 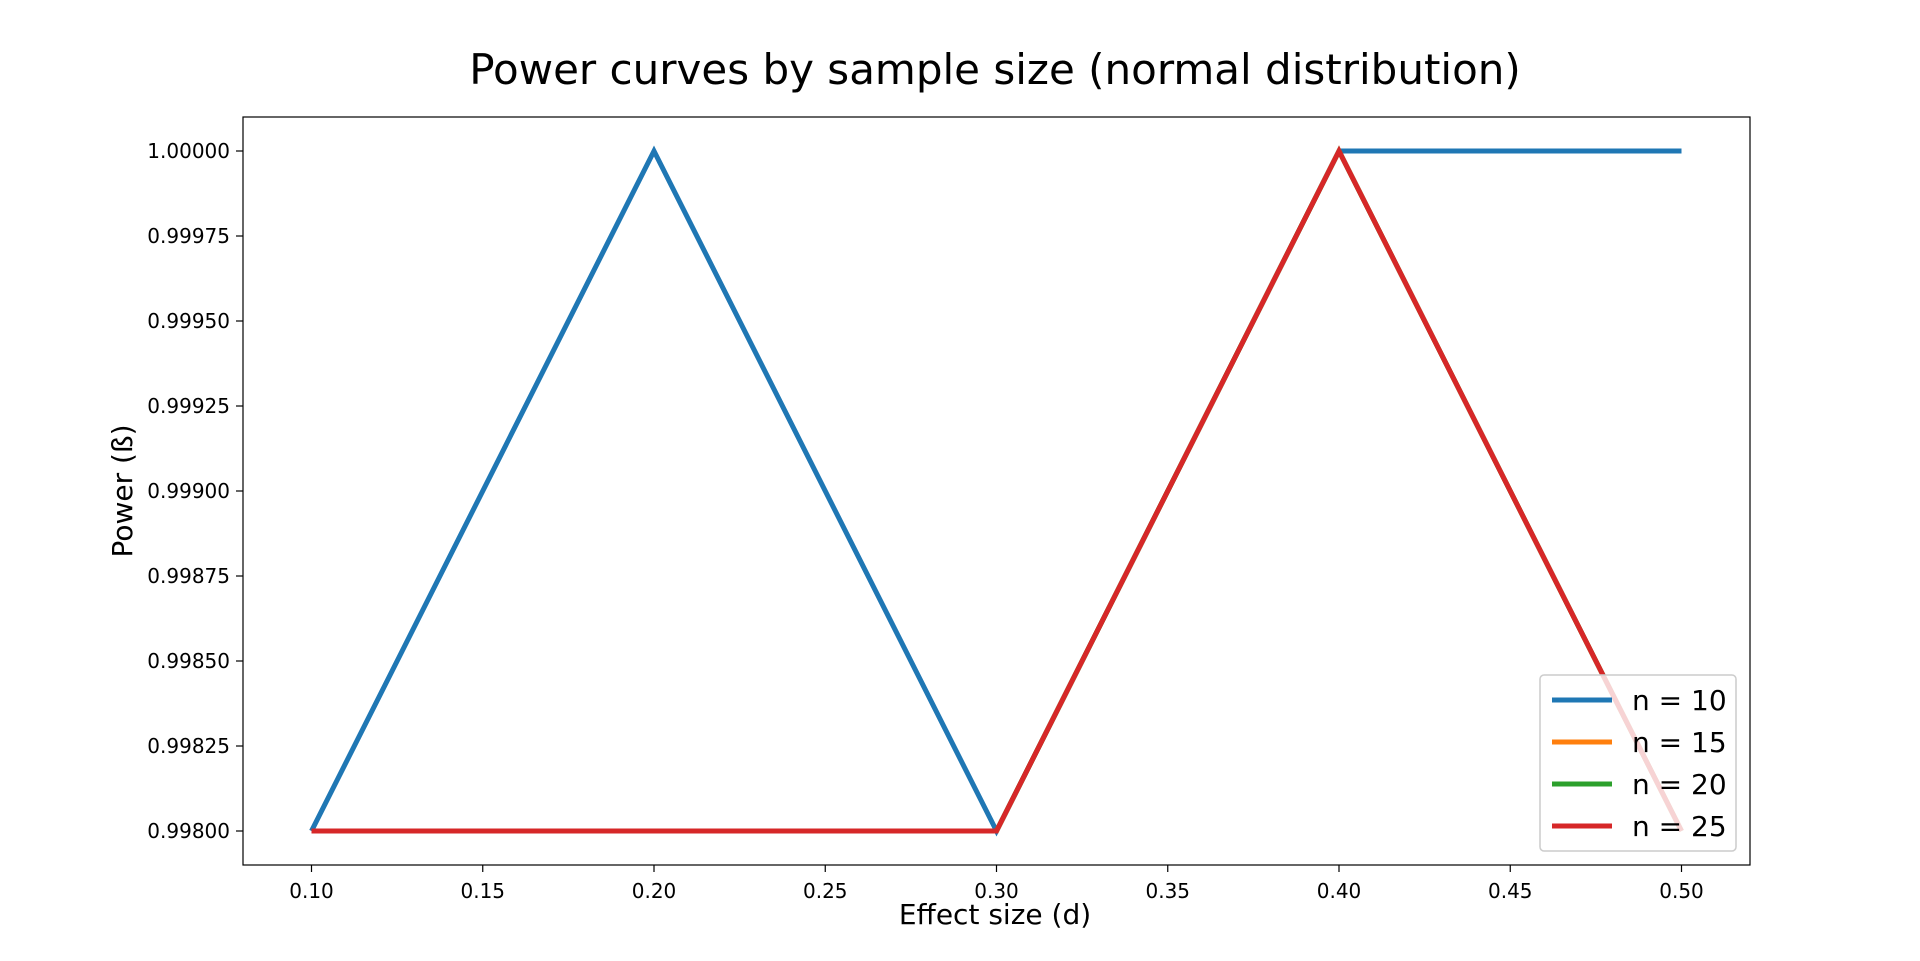 I want to click on legend-label: n = 10, so click(x=1679, y=700).